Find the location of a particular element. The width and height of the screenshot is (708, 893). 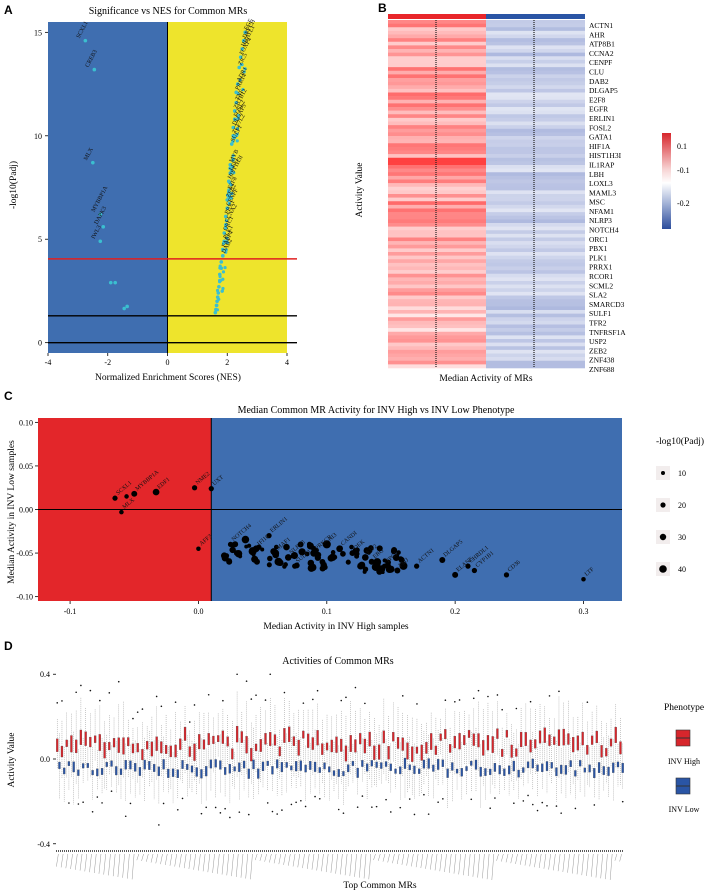

panel-a-y-axis-label: -log10(Padj) is located at coordinates (13, 185).